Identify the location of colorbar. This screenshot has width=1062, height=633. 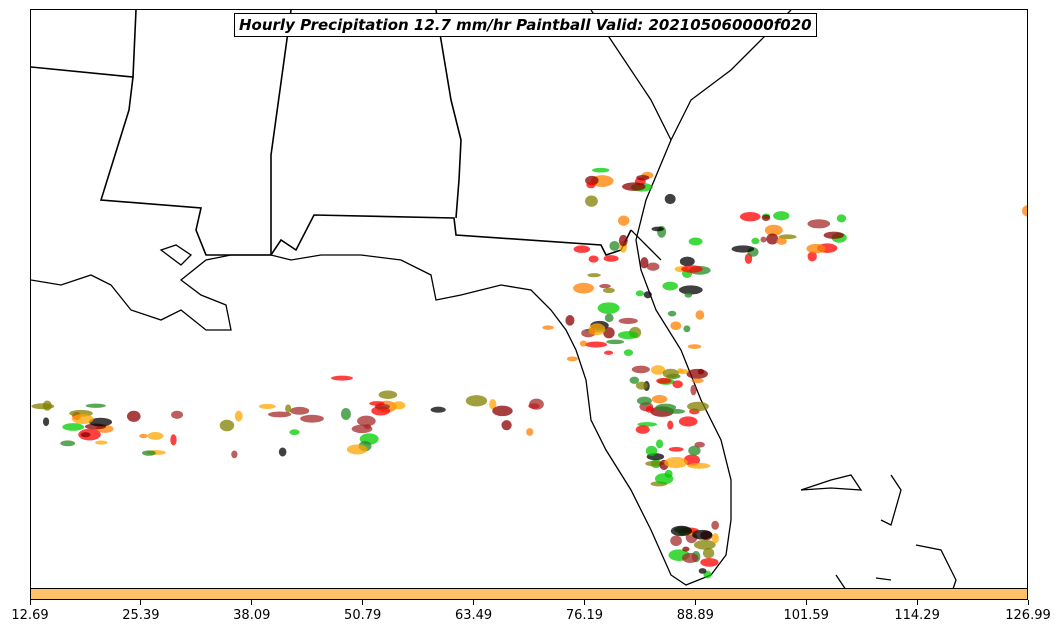
(529, 594).